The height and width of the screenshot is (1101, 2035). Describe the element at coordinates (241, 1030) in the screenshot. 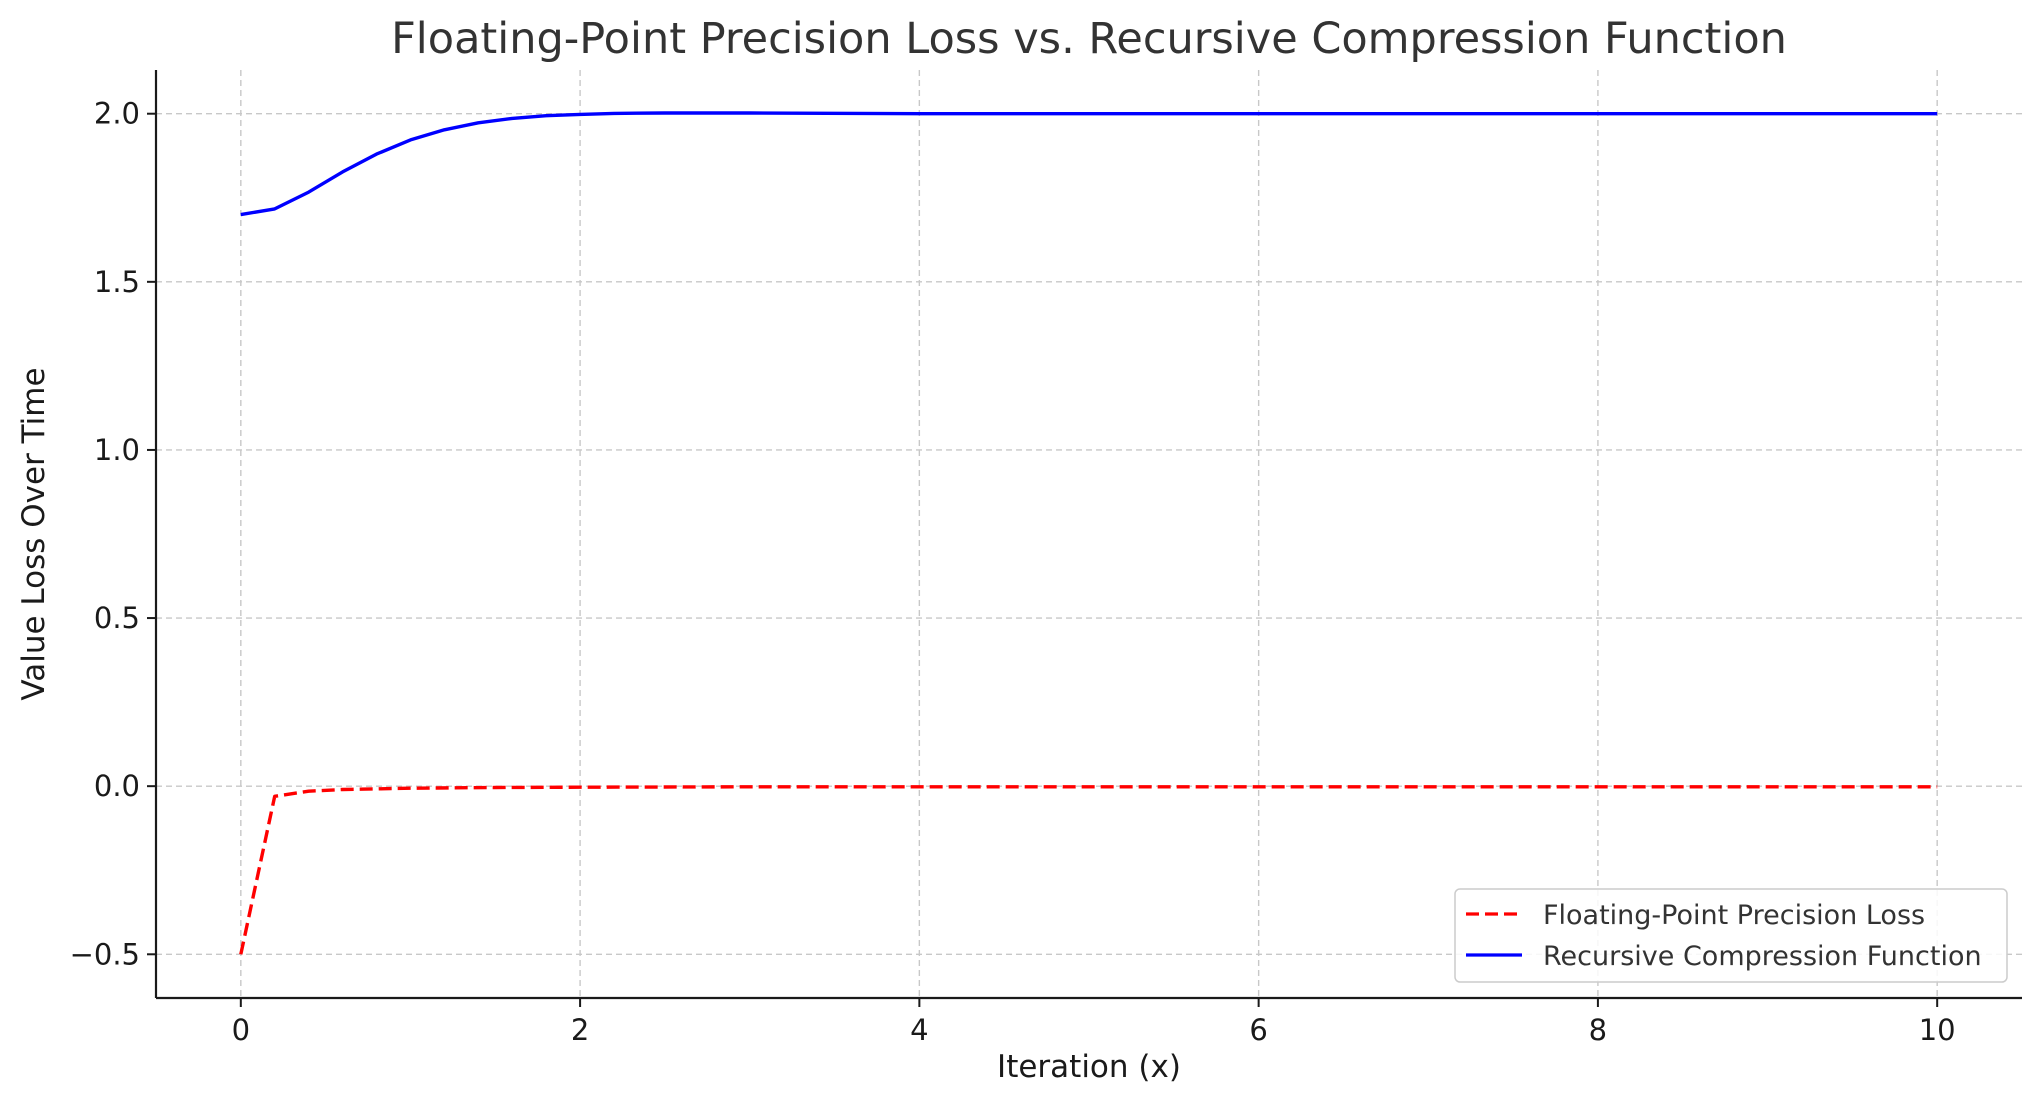

I see `x-tick-label: 0` at that location.